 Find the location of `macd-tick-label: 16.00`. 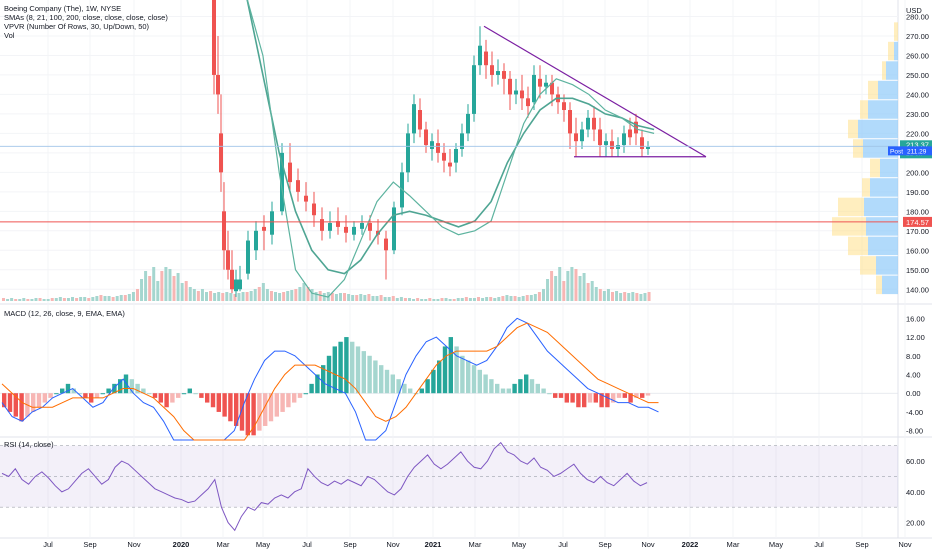

macd-tick-label: 16.00 is located at coordinates (915, 318).